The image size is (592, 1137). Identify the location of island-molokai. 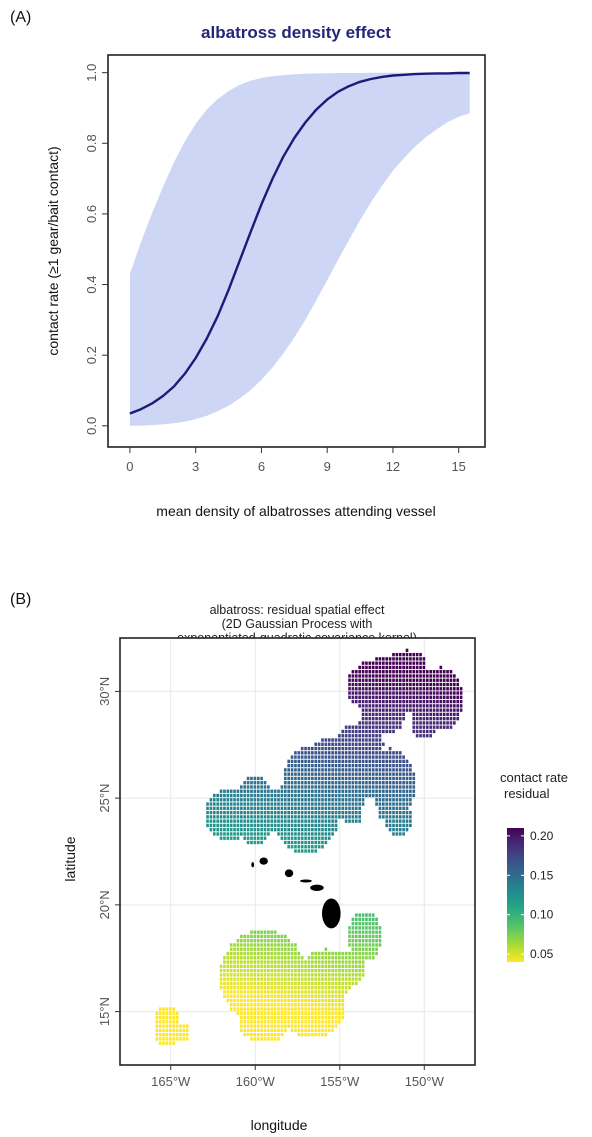
(306, 881).